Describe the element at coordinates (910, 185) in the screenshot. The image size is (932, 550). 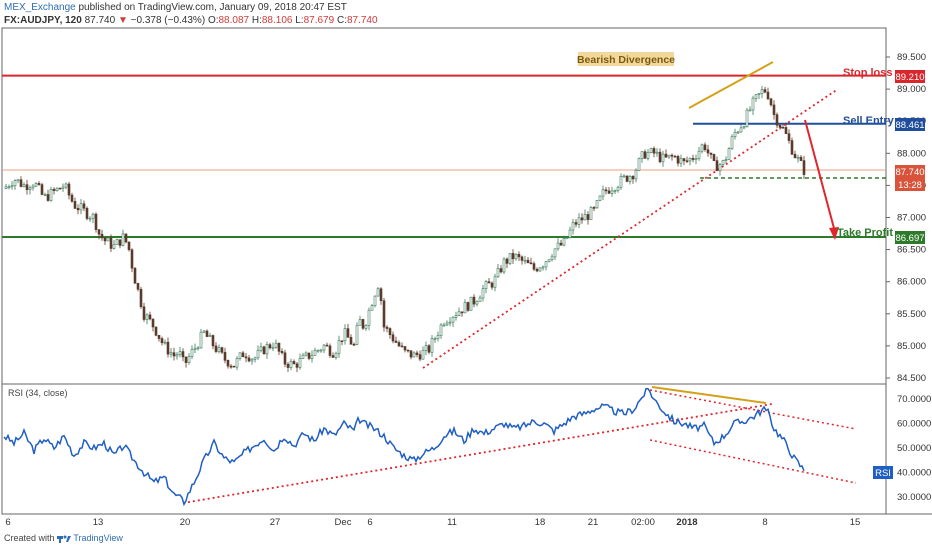
I see `countdown-tag-text: 13:28` at that location.